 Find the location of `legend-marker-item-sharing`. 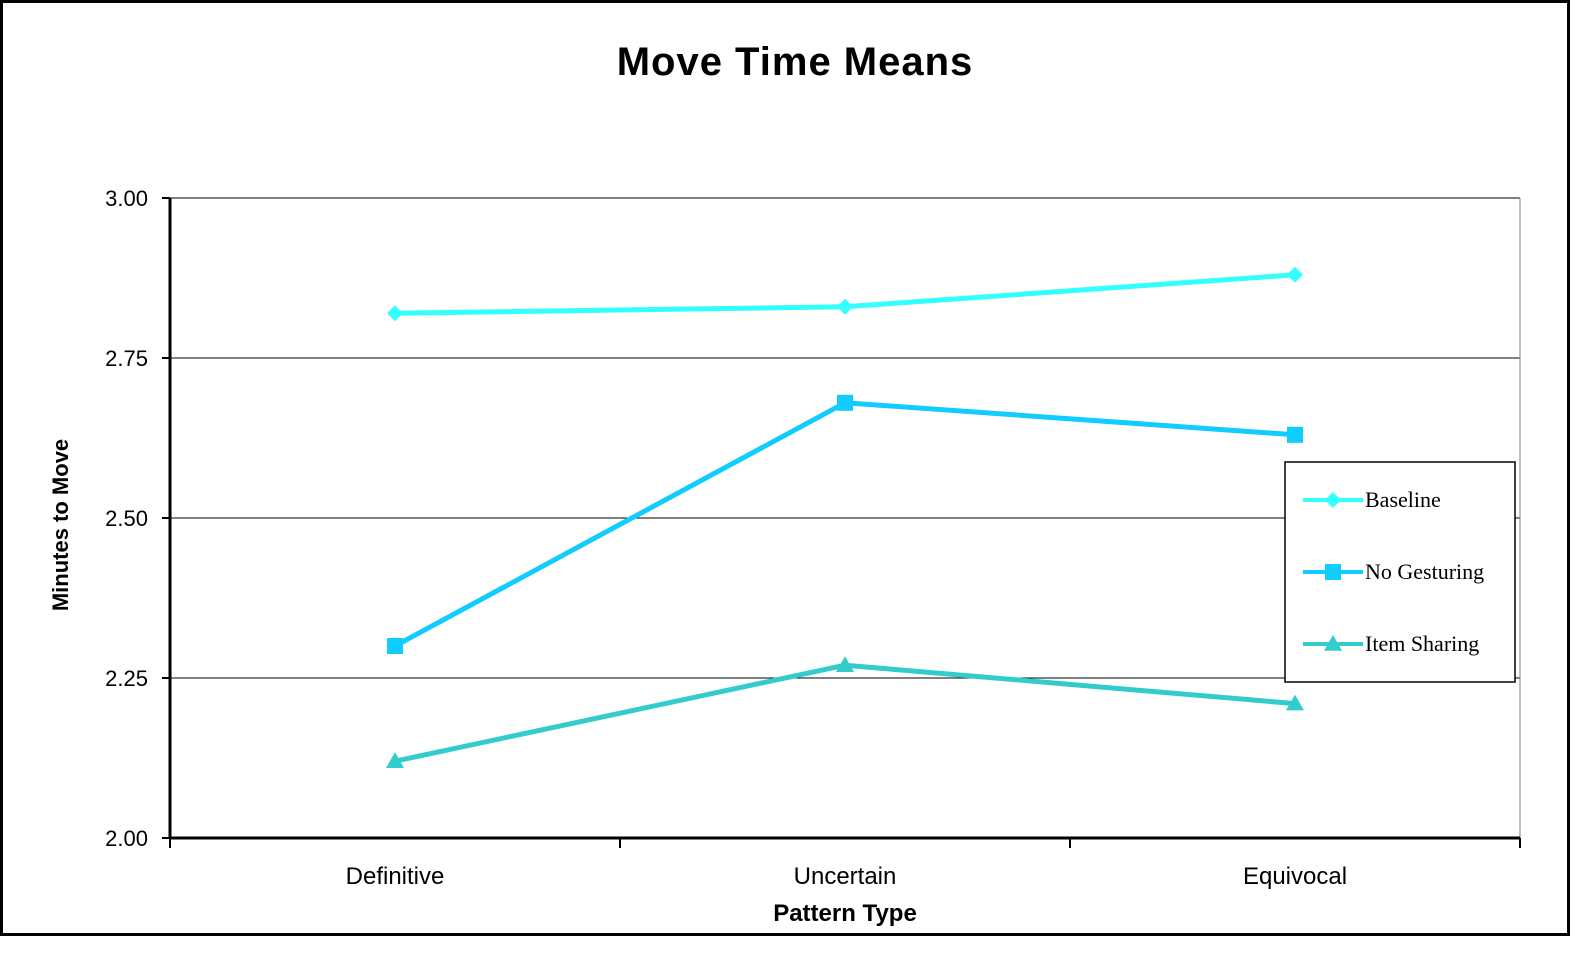

legend-marker-item-sharing is located at coordinates (1333, 643).